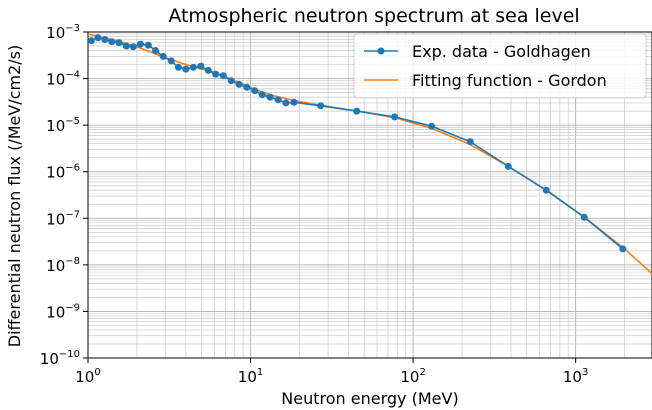 The width and height of the screenshot is (652, 410). I want to click on x-tick-label: 10⁰, so click(87, 376).